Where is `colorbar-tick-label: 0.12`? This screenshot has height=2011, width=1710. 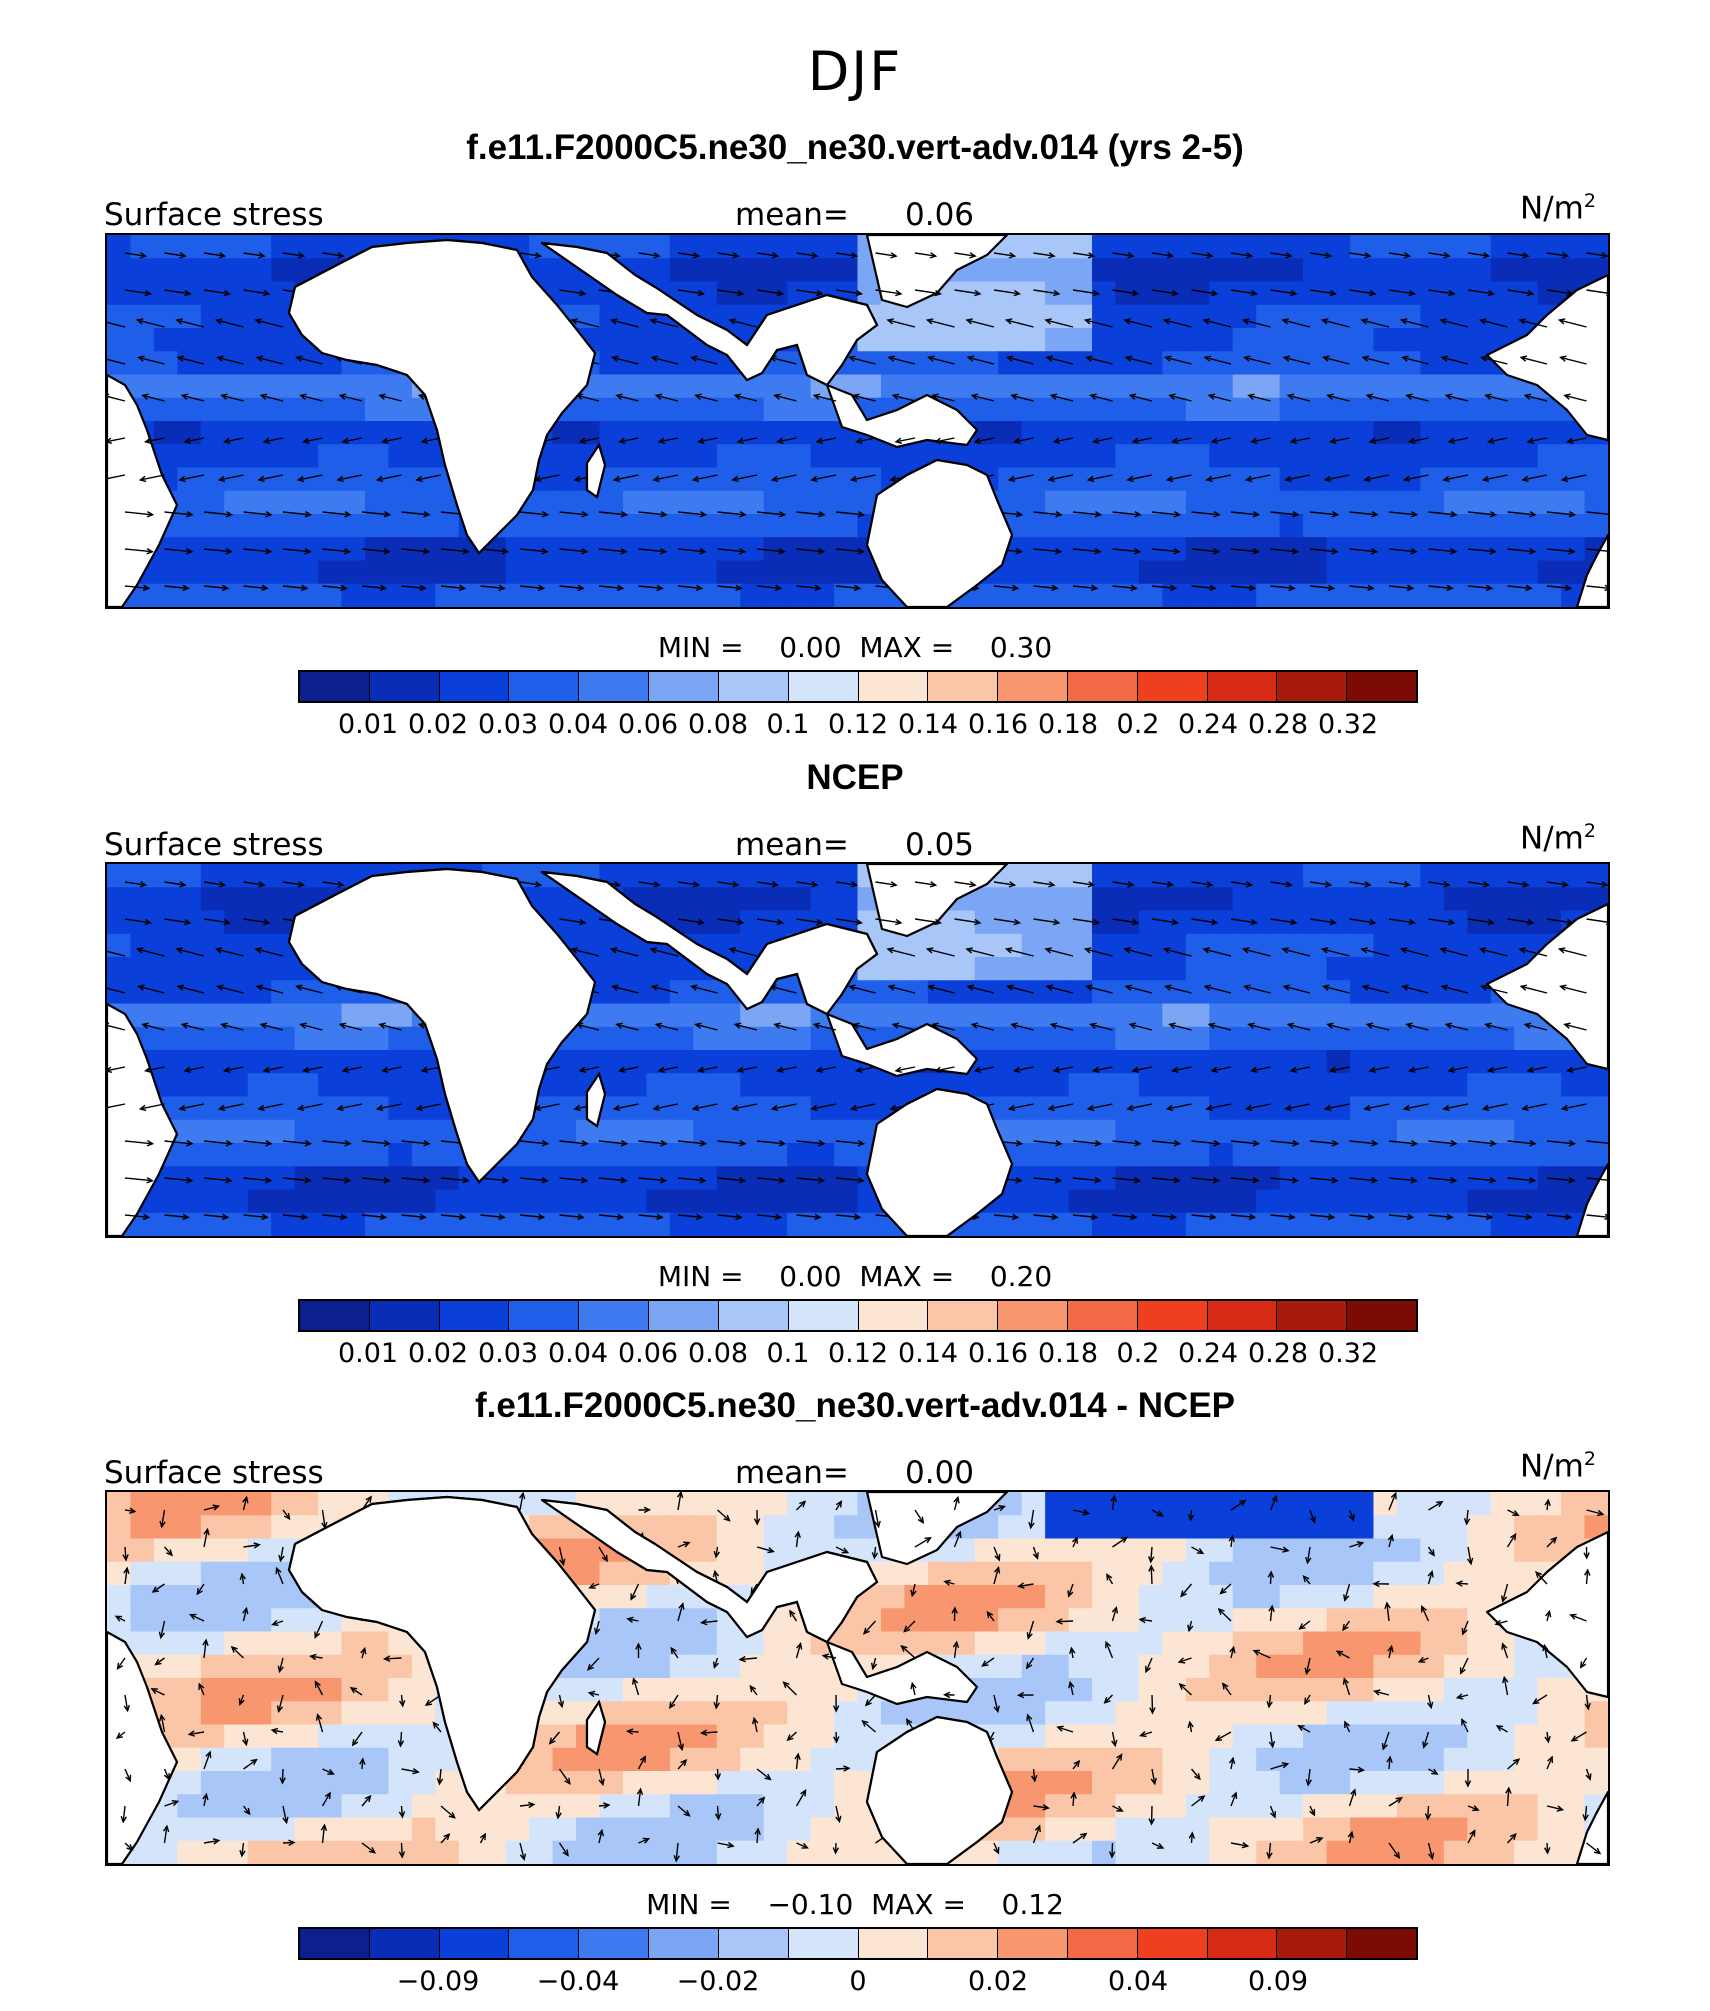
colorbar-tick-label: 0.12 is located at coordinates (858, 724).